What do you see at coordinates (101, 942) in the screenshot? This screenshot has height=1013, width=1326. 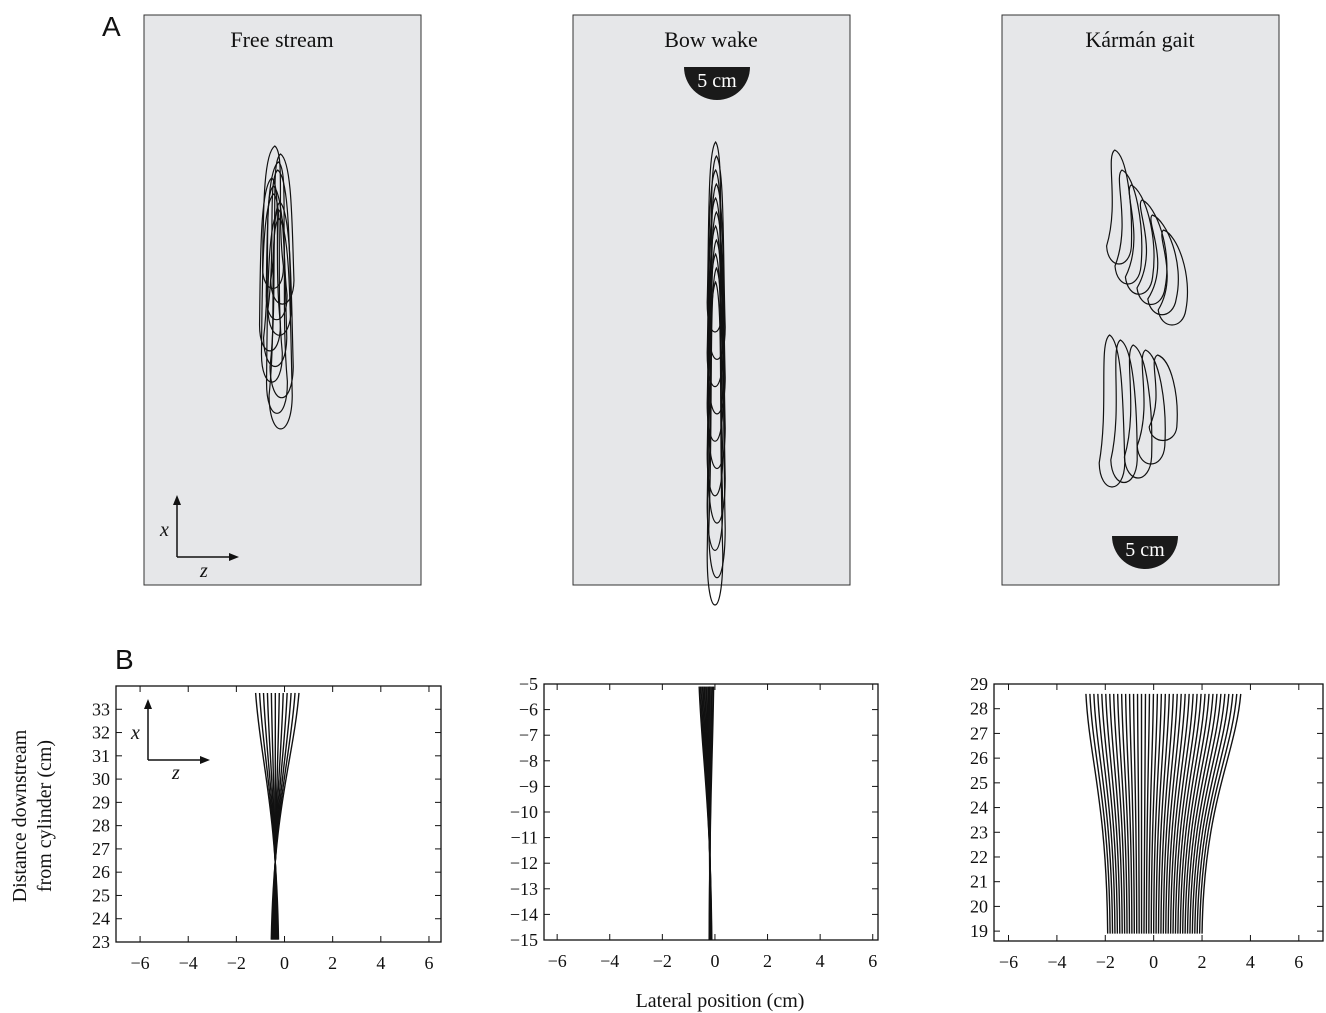 I see `chart-1-y-tick-label: 23` at bounding box center [101, 942].